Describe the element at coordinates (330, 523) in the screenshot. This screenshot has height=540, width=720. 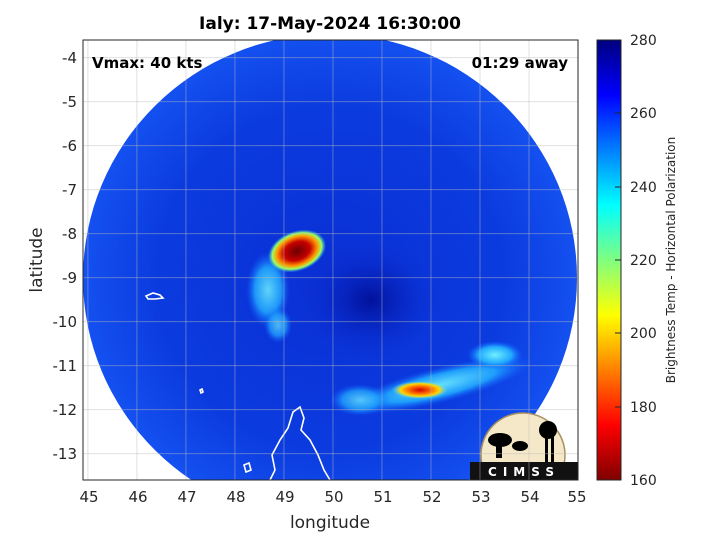
I see `x-axis-label: longitude` at that location.